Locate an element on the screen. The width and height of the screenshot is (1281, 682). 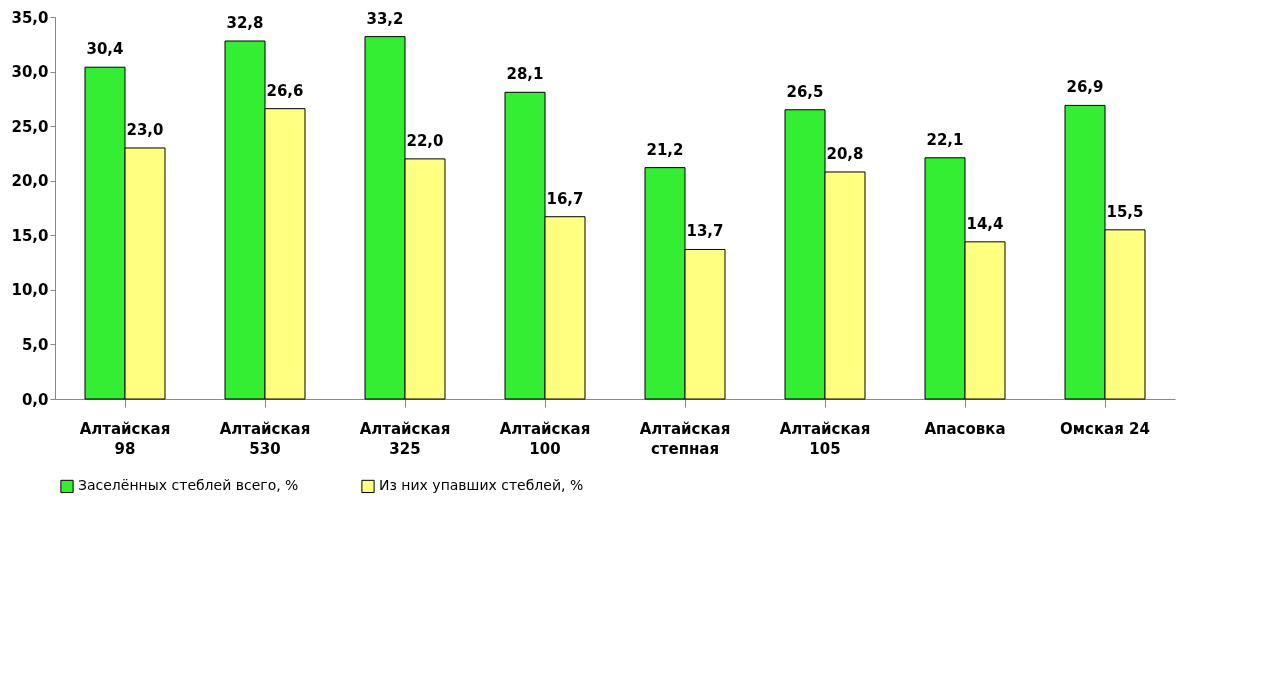
y-tick-label: 35,0 is located at coordinates (30, 17).